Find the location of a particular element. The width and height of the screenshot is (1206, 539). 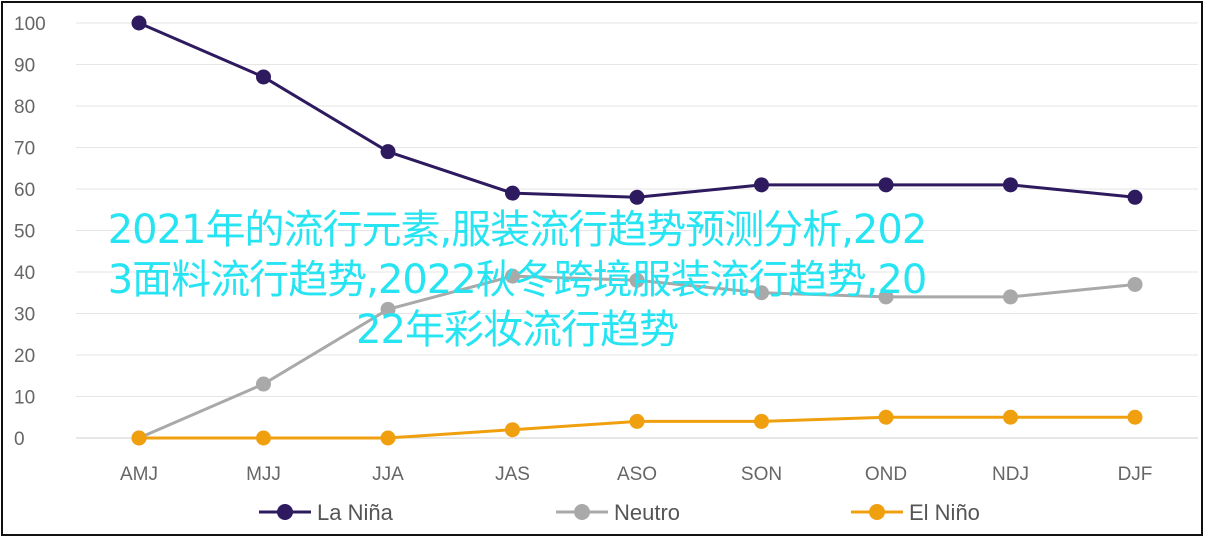

legend-item: La Niña is located at coordinates (326, 512).